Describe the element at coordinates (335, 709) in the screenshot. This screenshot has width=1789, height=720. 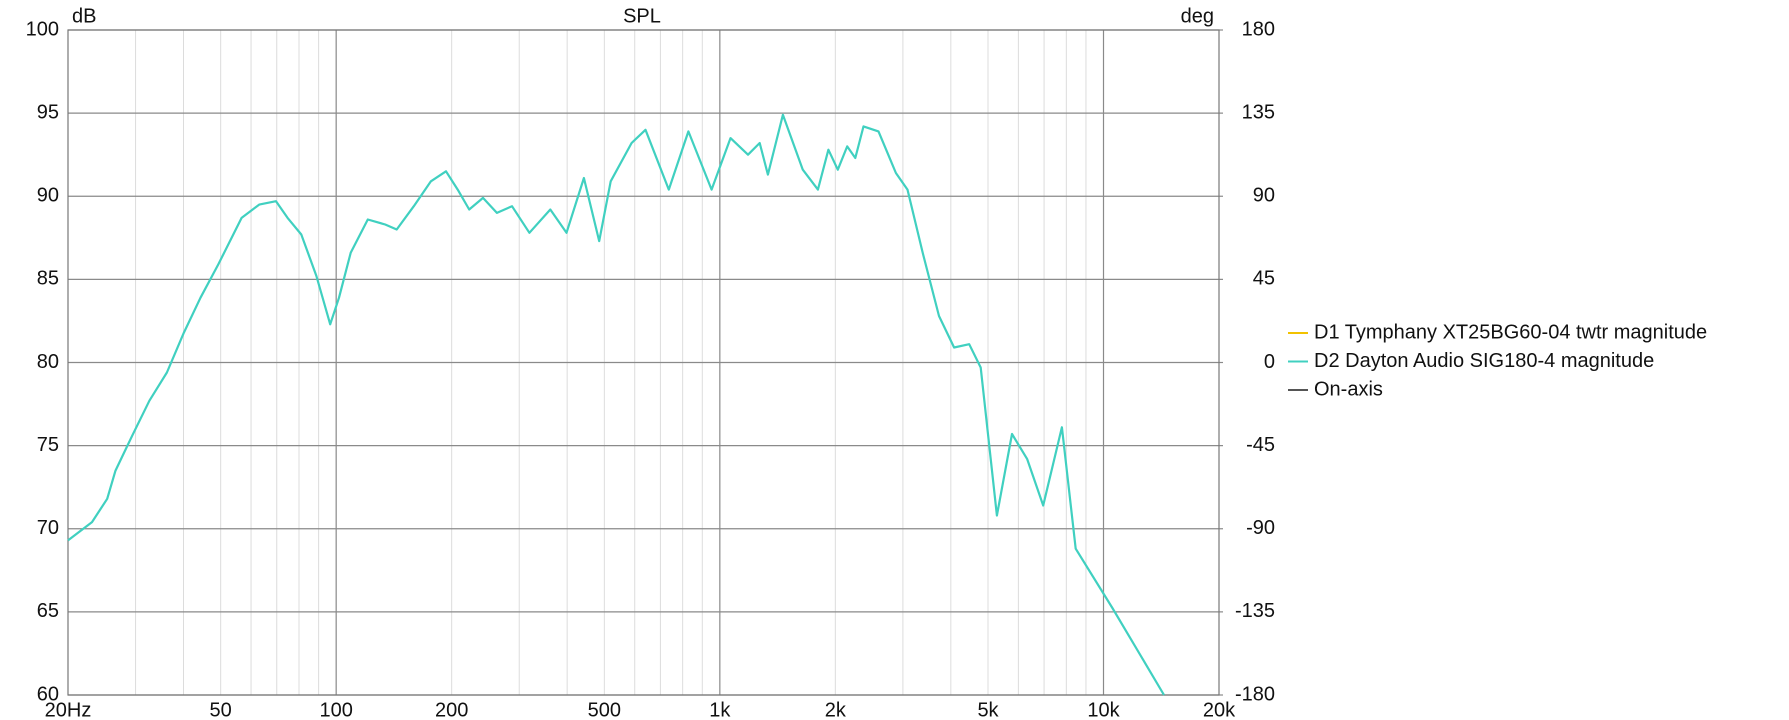
I see `x-tick-label: 100` at that location.